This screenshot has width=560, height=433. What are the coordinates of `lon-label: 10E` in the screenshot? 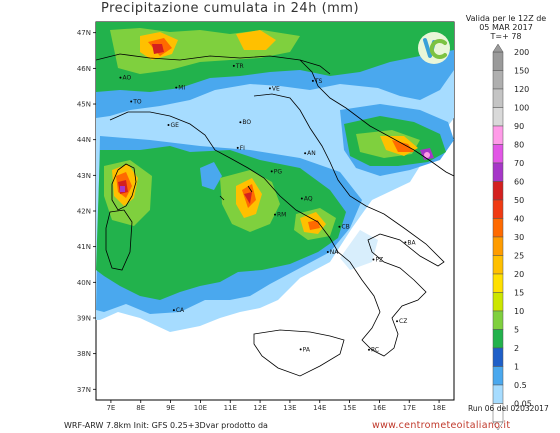 It's located at (200, 408).